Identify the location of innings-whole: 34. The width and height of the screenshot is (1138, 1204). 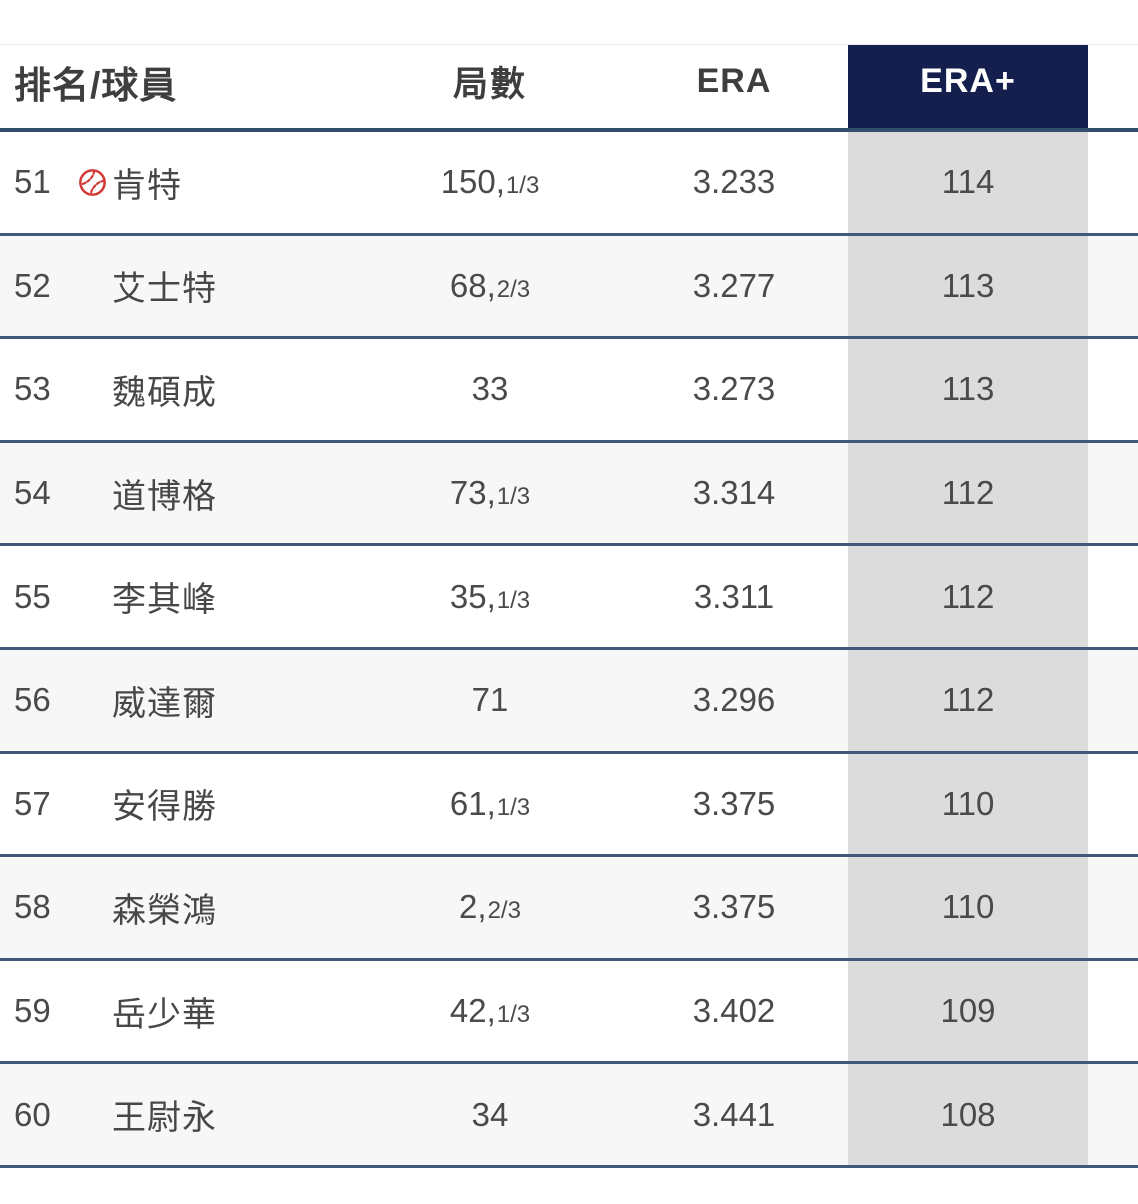
(490, 1114).